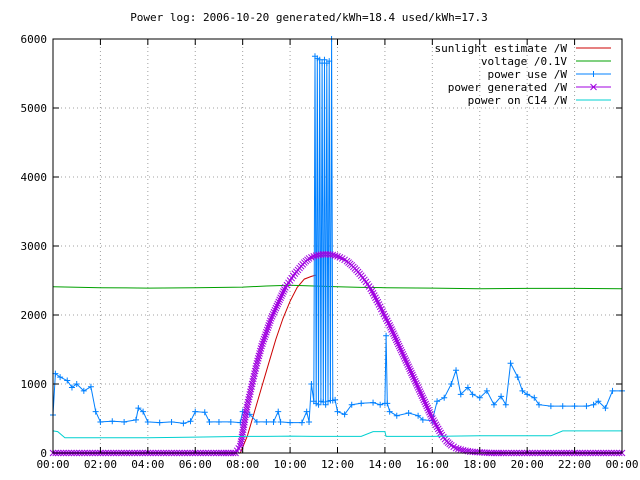 Image resolution: width=640 pixels, height=480 pixels. What do you see at coordinates (242, 464) in the screenshot?
I see `x-tick-label: 08:00` at bounding box center [242, 464].